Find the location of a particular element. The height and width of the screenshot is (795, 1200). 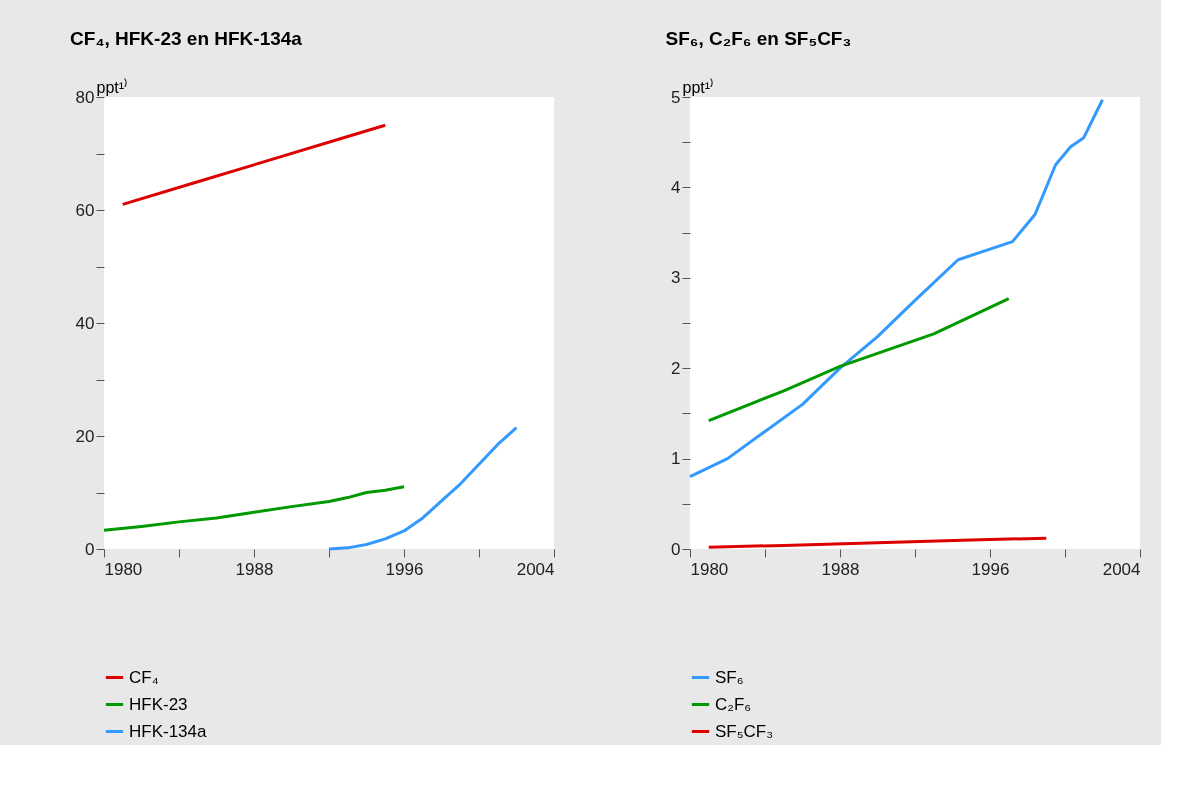

legend-label: HFK-23 is located at coordinates (158, 704).